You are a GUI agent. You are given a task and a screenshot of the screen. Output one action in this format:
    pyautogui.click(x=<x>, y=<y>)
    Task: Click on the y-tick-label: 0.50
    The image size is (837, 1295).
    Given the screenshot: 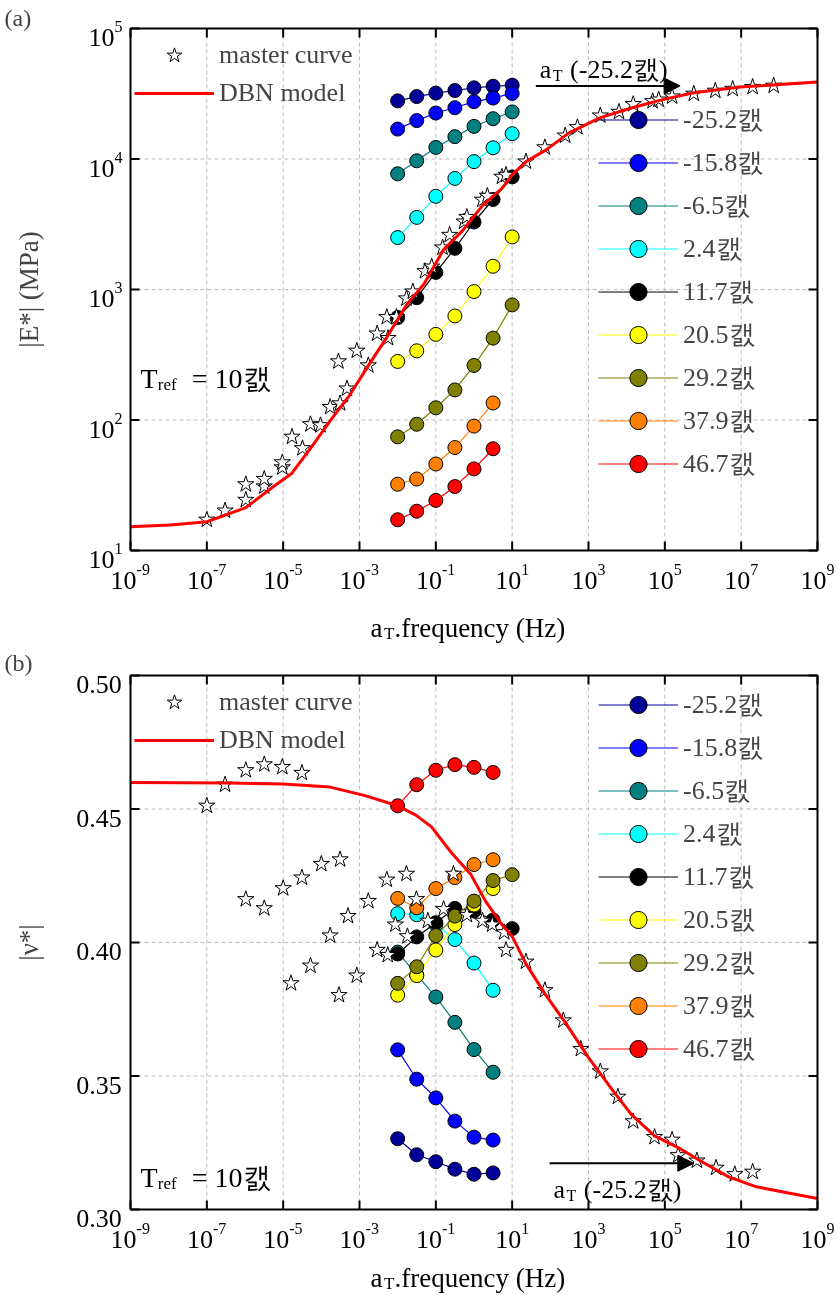 What is the action you would take?
    pyautogui.click(x=99, y=684)
    